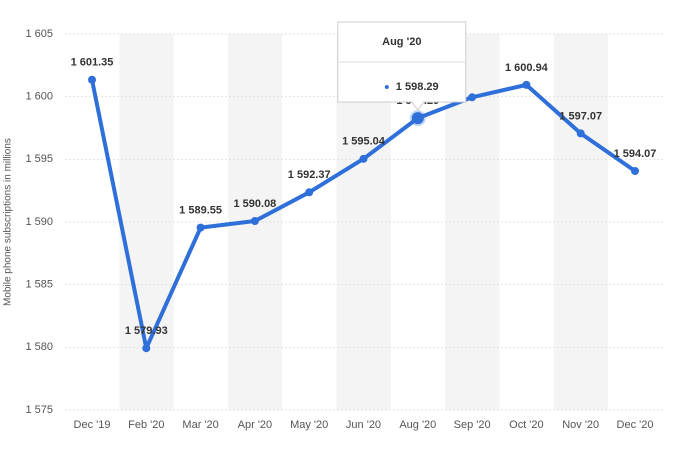  What do you see at coordinates (417, 87) in the screenshot?
I see `tooltip-value: 1 598.29` at bounding box center [417, 87].